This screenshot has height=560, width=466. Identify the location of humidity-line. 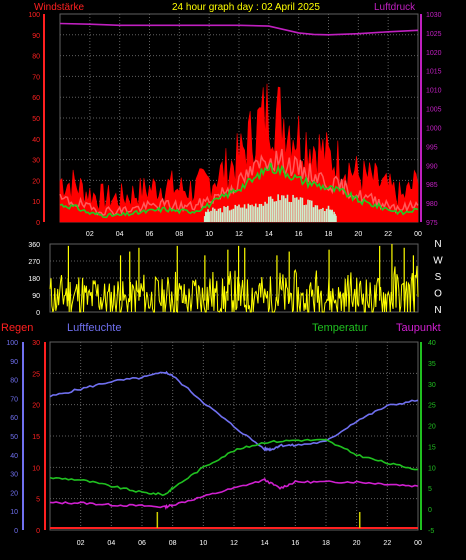
(234, 411).